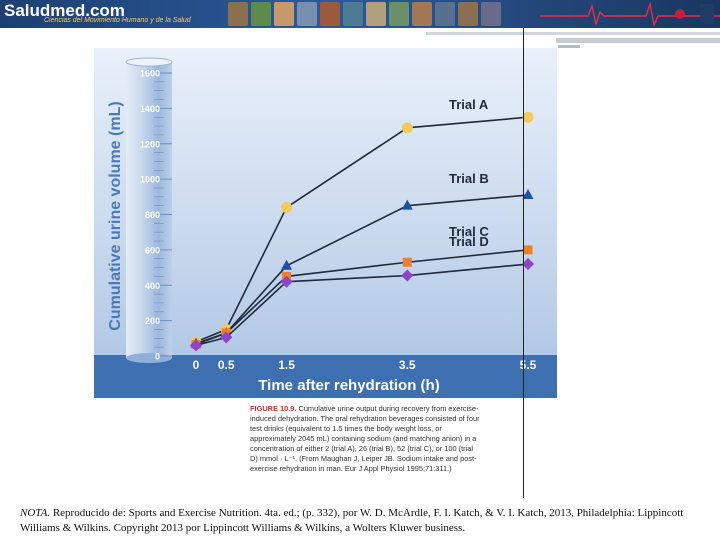  Describe the element at coordinates (364, 14) in the screenshot. I see `banner-photo-strip` at that location.